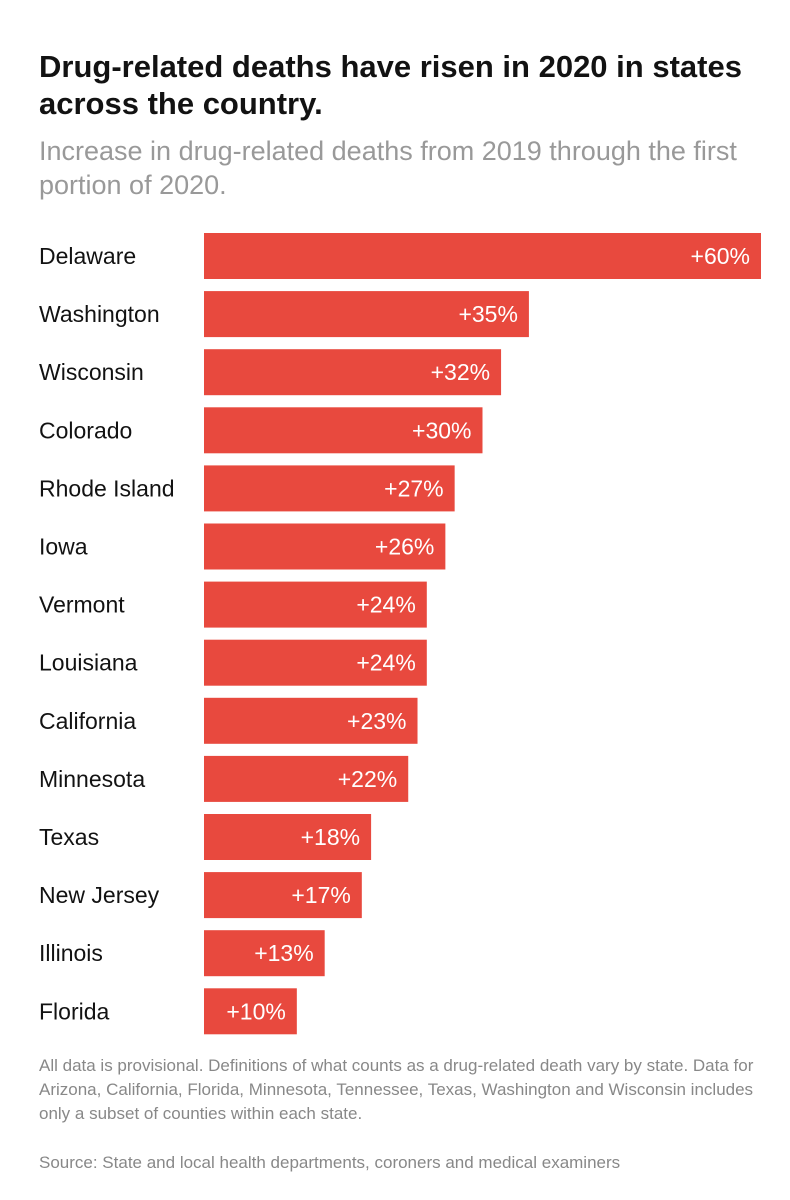  What do you see at coordinates (74, 1011) in the screenshot?
I see `category-label: Florida` at bounding box center [74, 1011].